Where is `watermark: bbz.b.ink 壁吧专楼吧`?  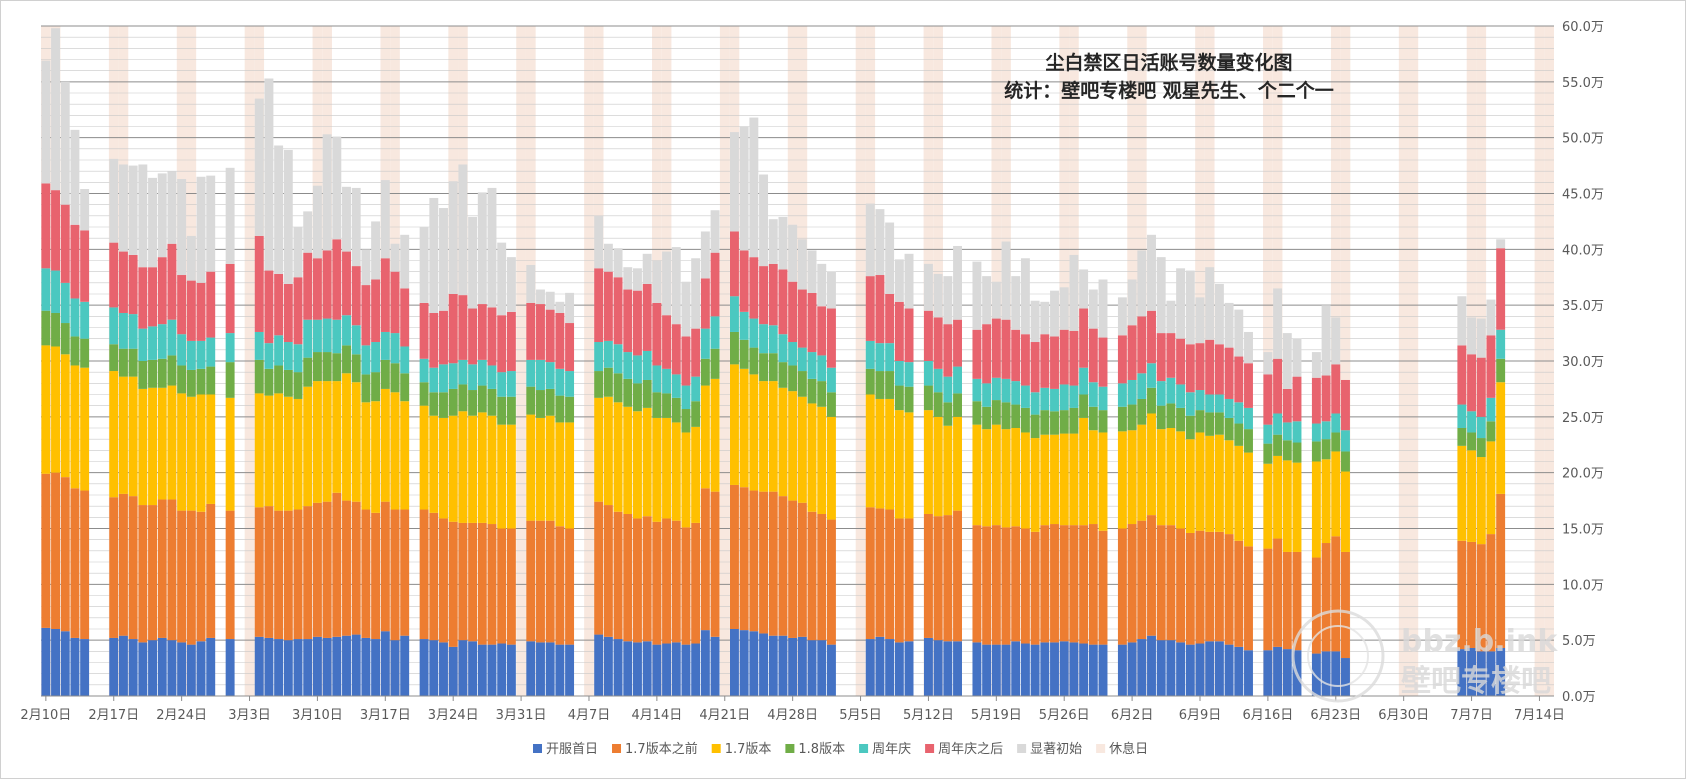 watermark: bbz.b.ink 壁吧专楼吧 is located at coordinates (1424, 656).